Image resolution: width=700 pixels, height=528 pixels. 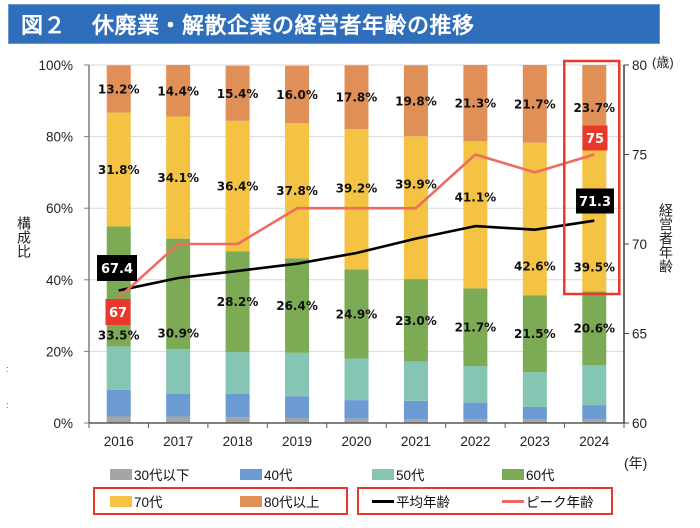 I want to click on data-label: 17.8%, so click(x=357, y=98).